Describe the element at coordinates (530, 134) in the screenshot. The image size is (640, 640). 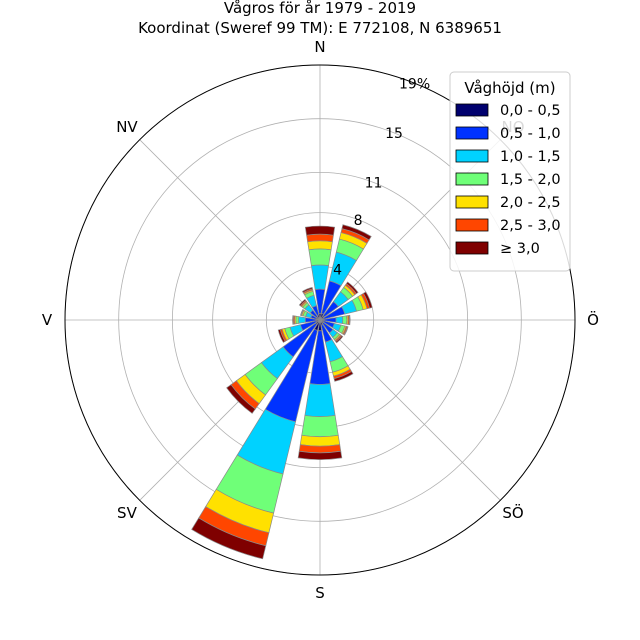
I see `legend-label-1: 0,5 - 1,0` at that location.